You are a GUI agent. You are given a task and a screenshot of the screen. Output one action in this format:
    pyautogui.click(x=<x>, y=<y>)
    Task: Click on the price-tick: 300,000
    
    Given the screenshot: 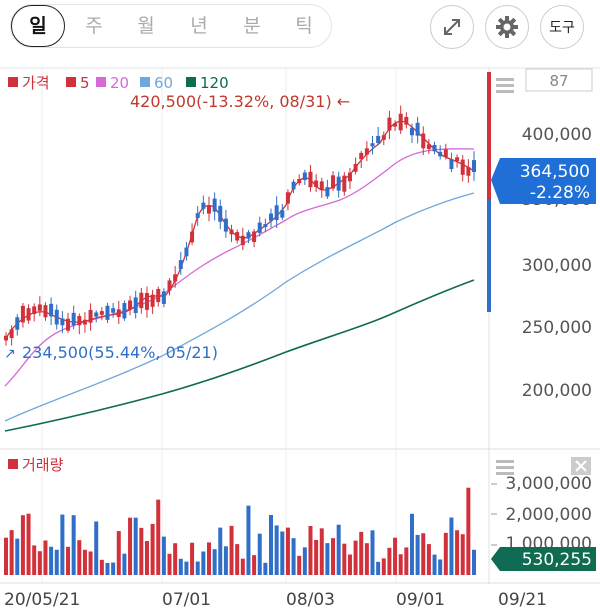 What is the action you would take?
    pyautogui.click(x=557, y=266)
    